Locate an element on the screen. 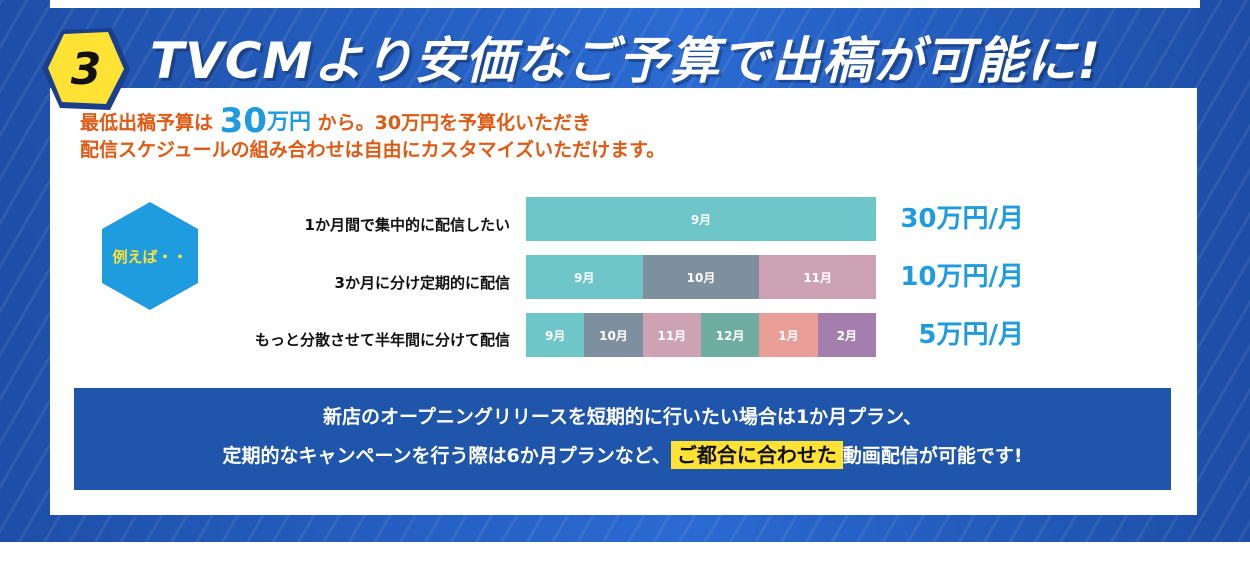 Image resolution: width=1250 pixels, height=562 pixels. plan-3-price: 5万円/月 is located at coordinates (971, 335).